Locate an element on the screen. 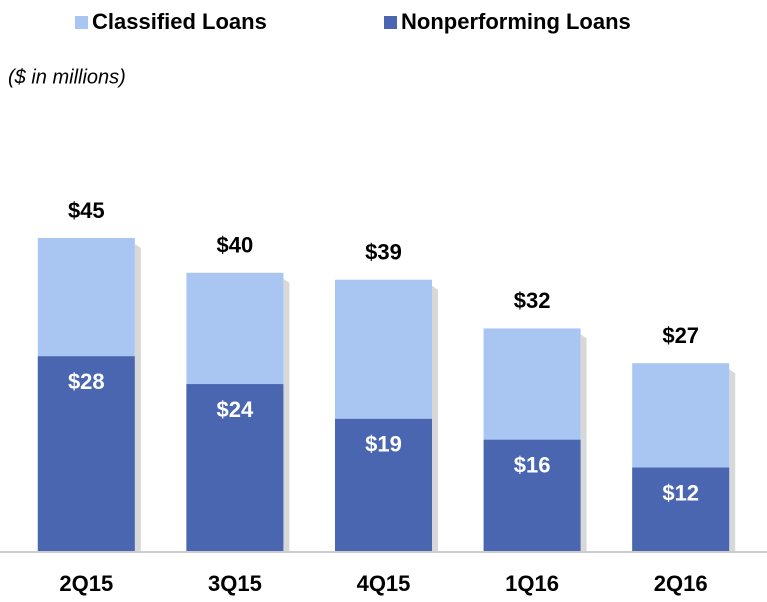 The width and height of the screenshot is (767, 602). data-label: $27 is located at coordinates (680, 335).